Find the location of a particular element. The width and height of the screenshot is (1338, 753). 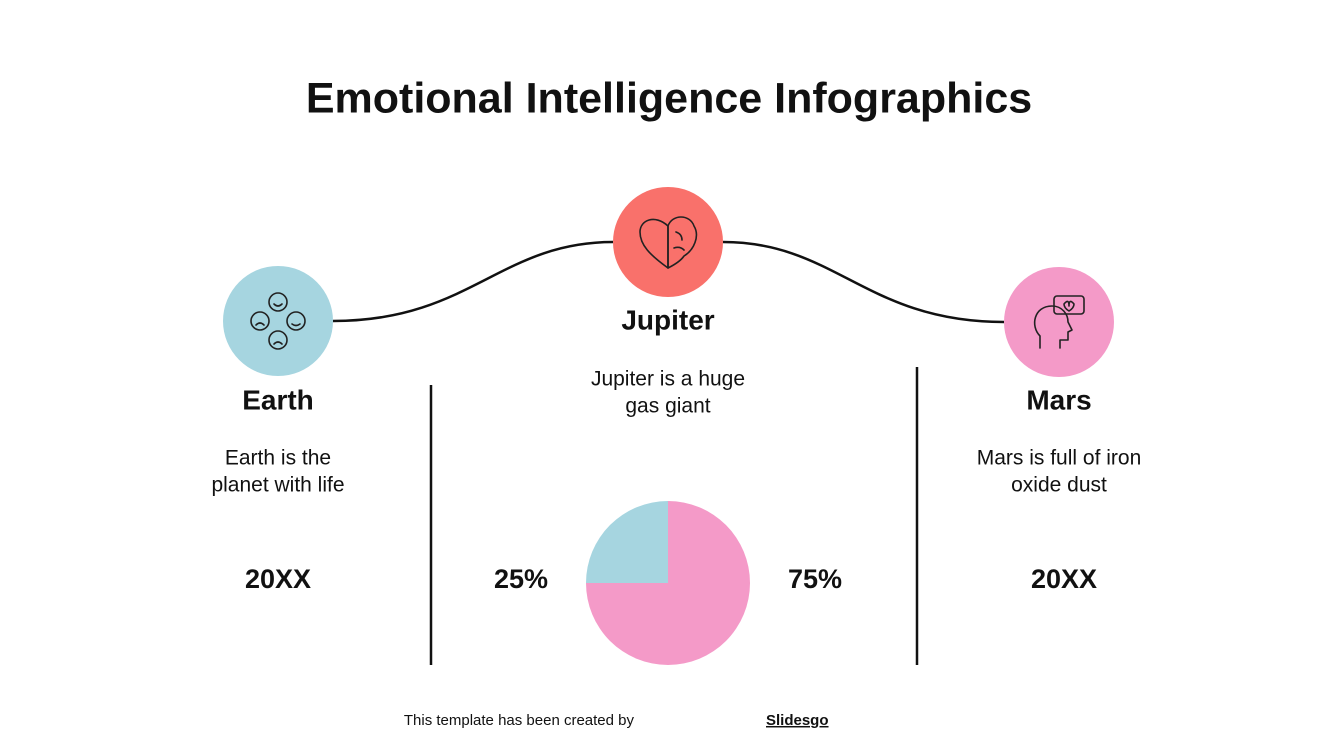

mars-icon is located at coordinates (1059, 322).